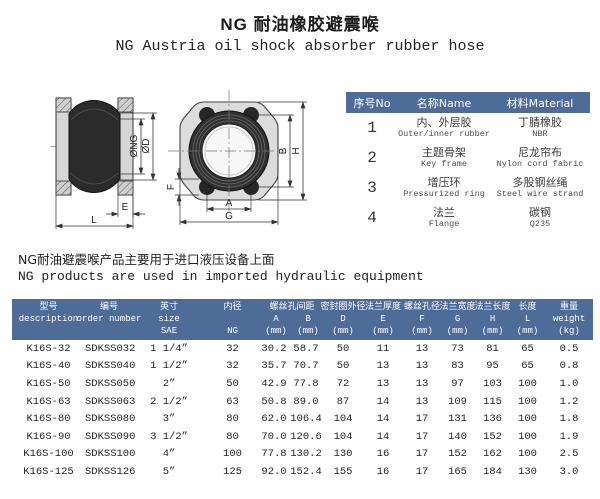  I want to click on spec-cell: 89.0, so click(306, 401).